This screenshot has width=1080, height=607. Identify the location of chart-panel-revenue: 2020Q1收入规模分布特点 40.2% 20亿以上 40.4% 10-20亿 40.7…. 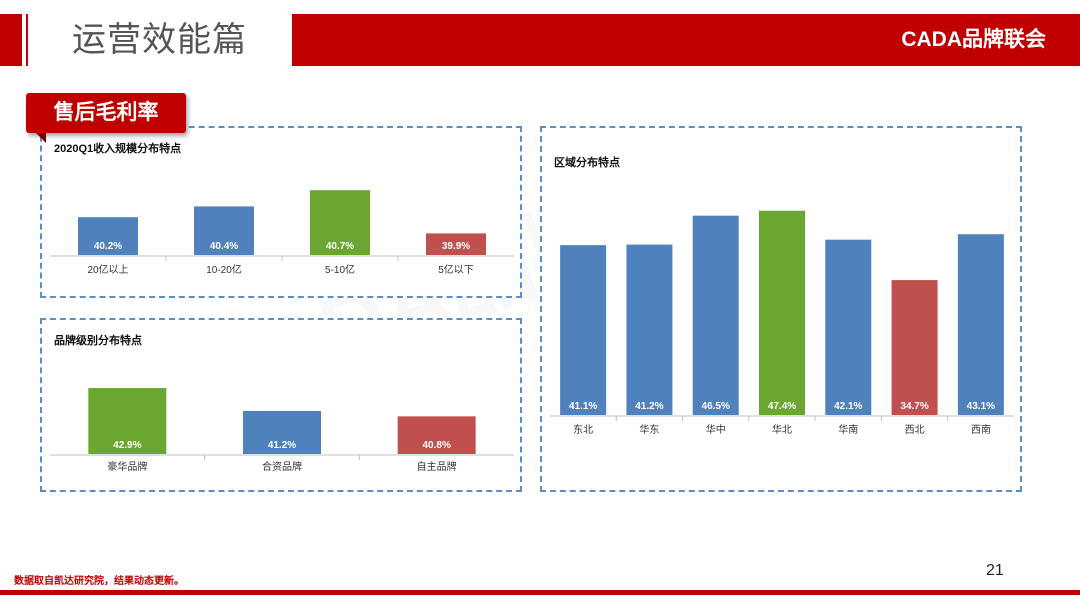
(281, 212).